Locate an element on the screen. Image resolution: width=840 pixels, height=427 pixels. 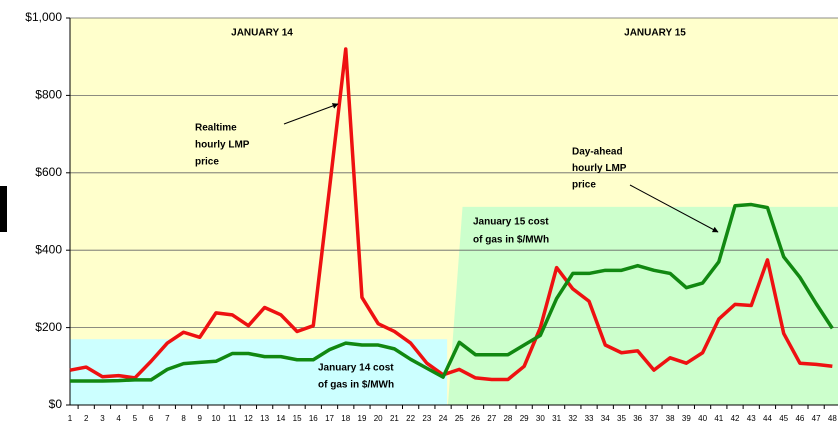
edge-block is located at coordinates (3, 209).